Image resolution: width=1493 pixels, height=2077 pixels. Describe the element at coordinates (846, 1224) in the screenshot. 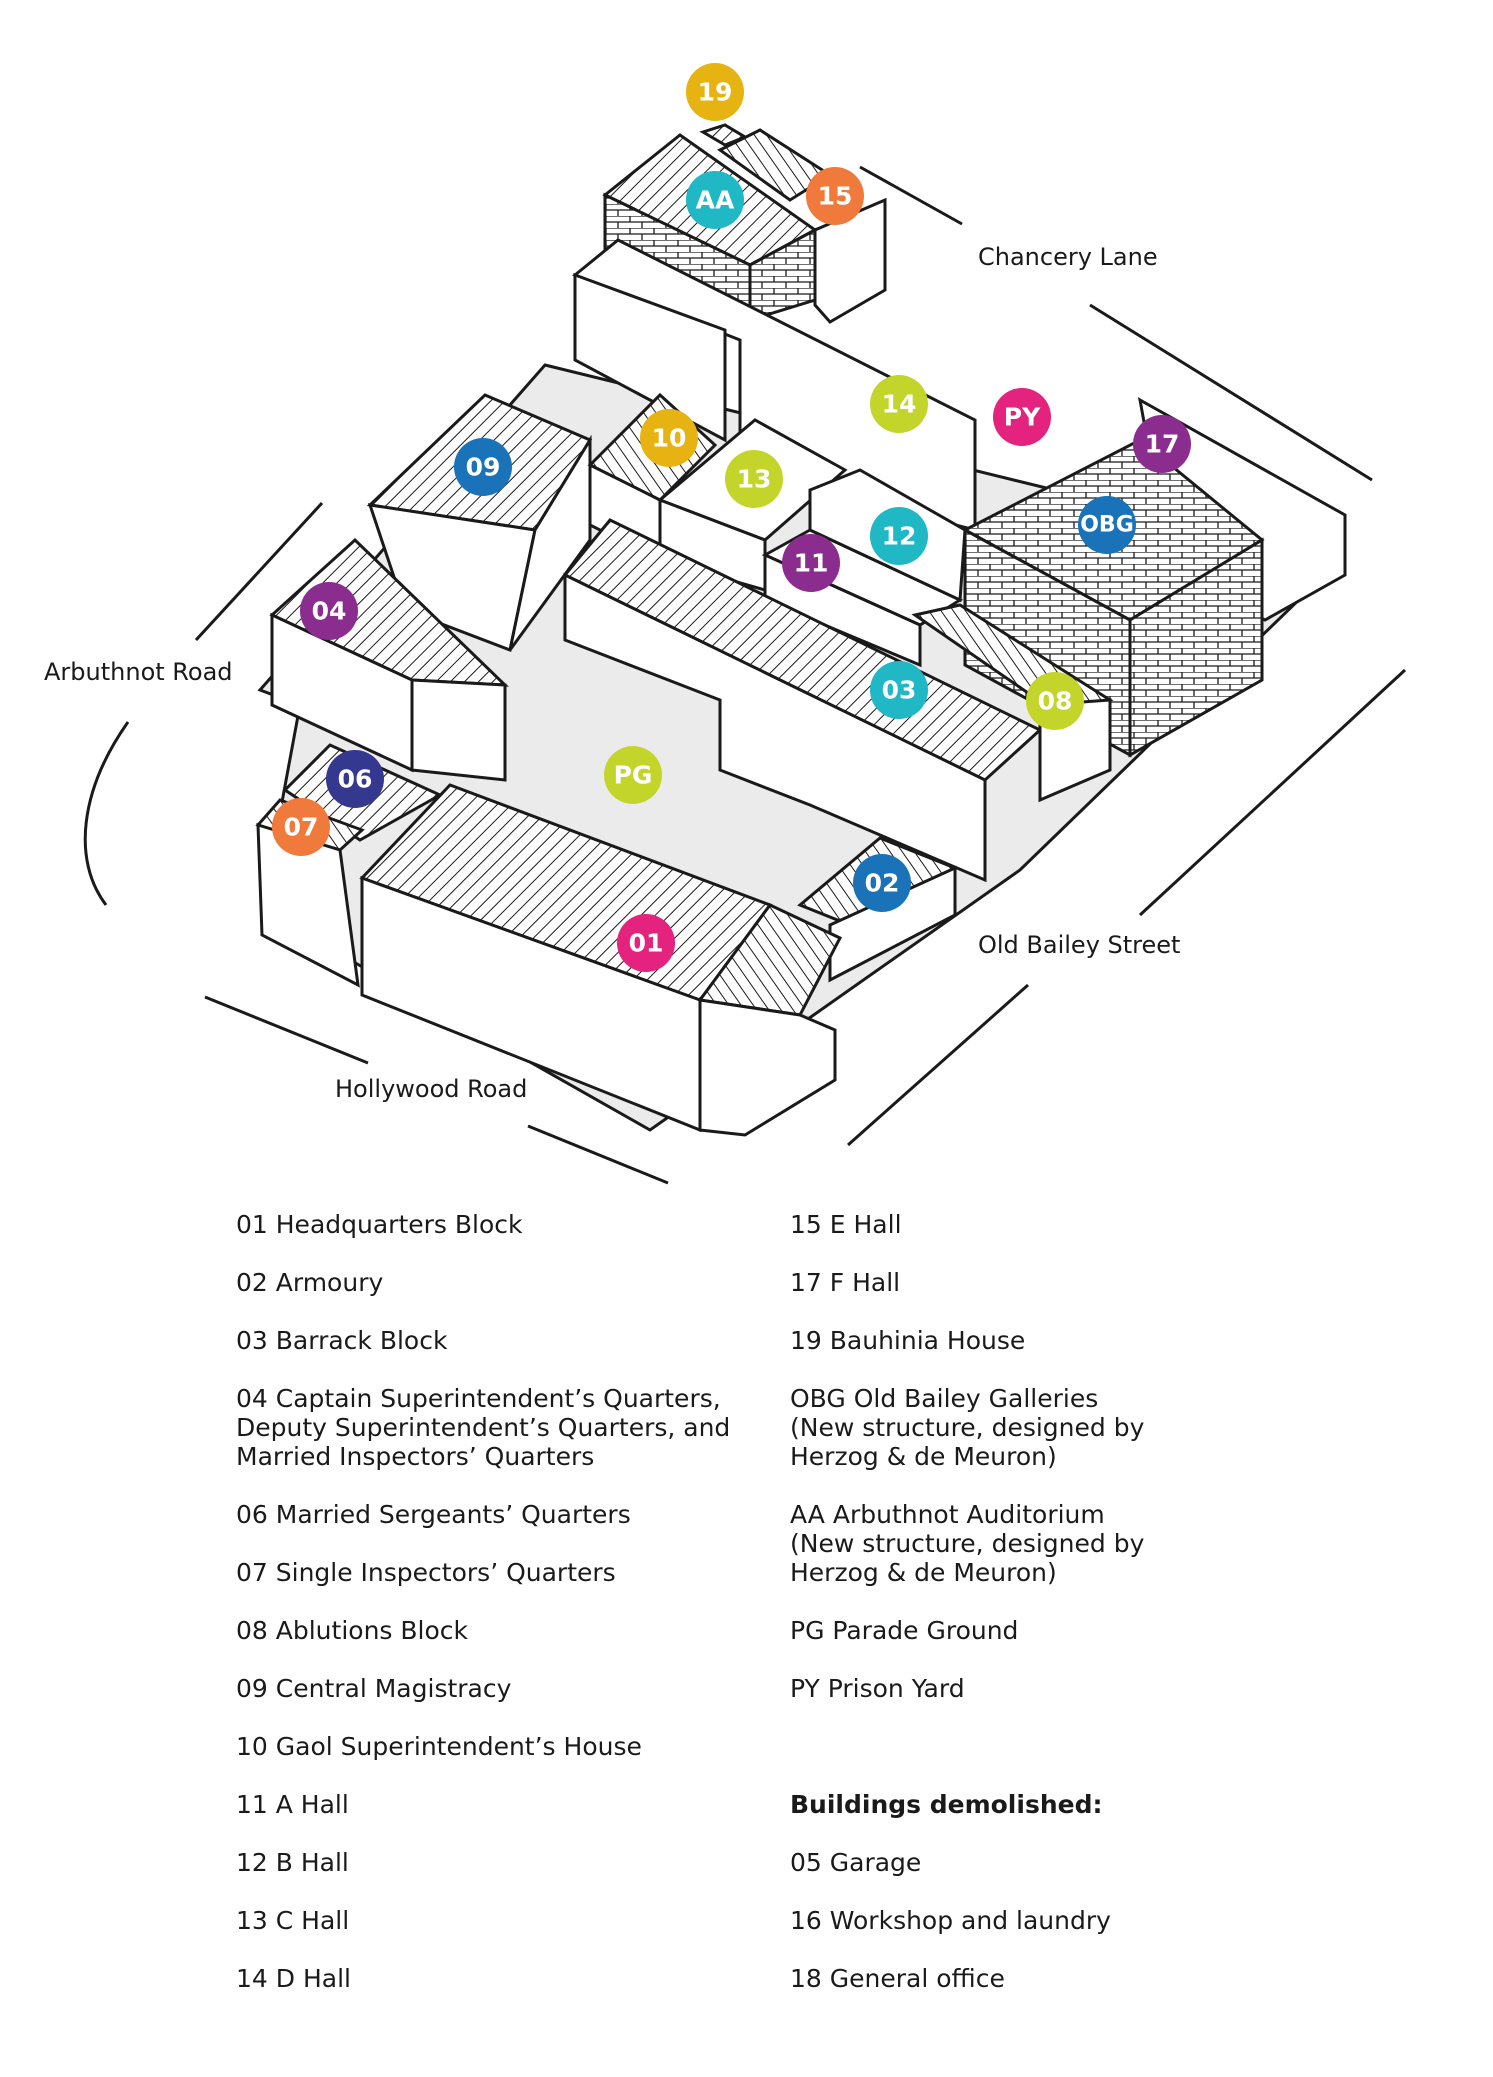

I see `legend-entry-15: 15 E Hall` at that location.